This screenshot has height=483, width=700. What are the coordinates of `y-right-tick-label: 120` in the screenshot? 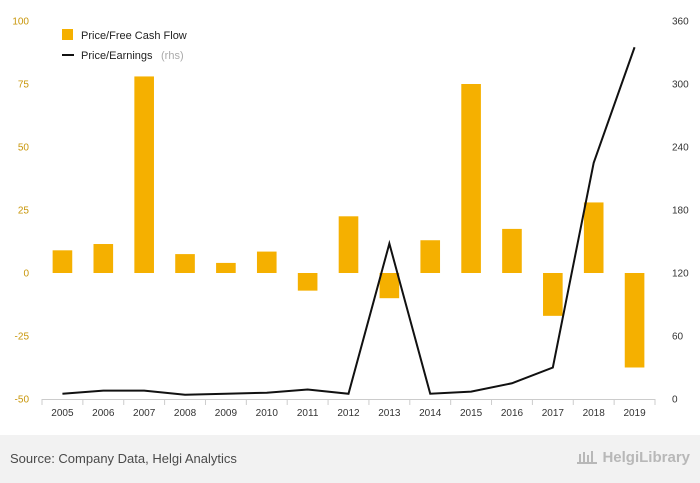 It's located at (680, 274).